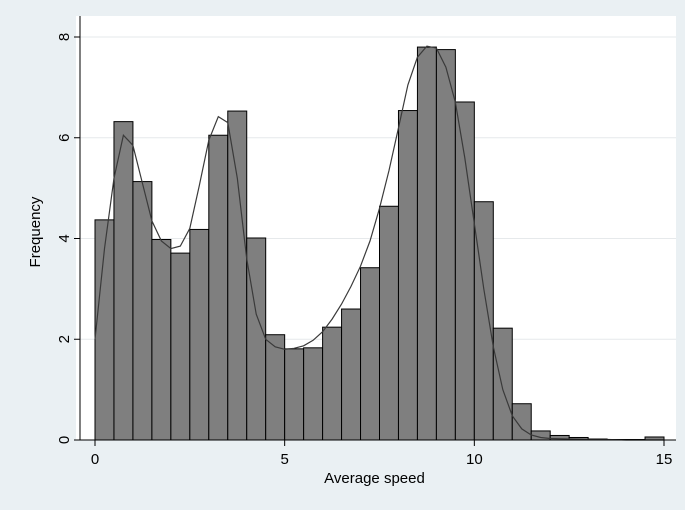  What do you see at coordinates (284, 459) in the screenshot?
I see `x-tick-label: 5` at bounding box center [284, 459].